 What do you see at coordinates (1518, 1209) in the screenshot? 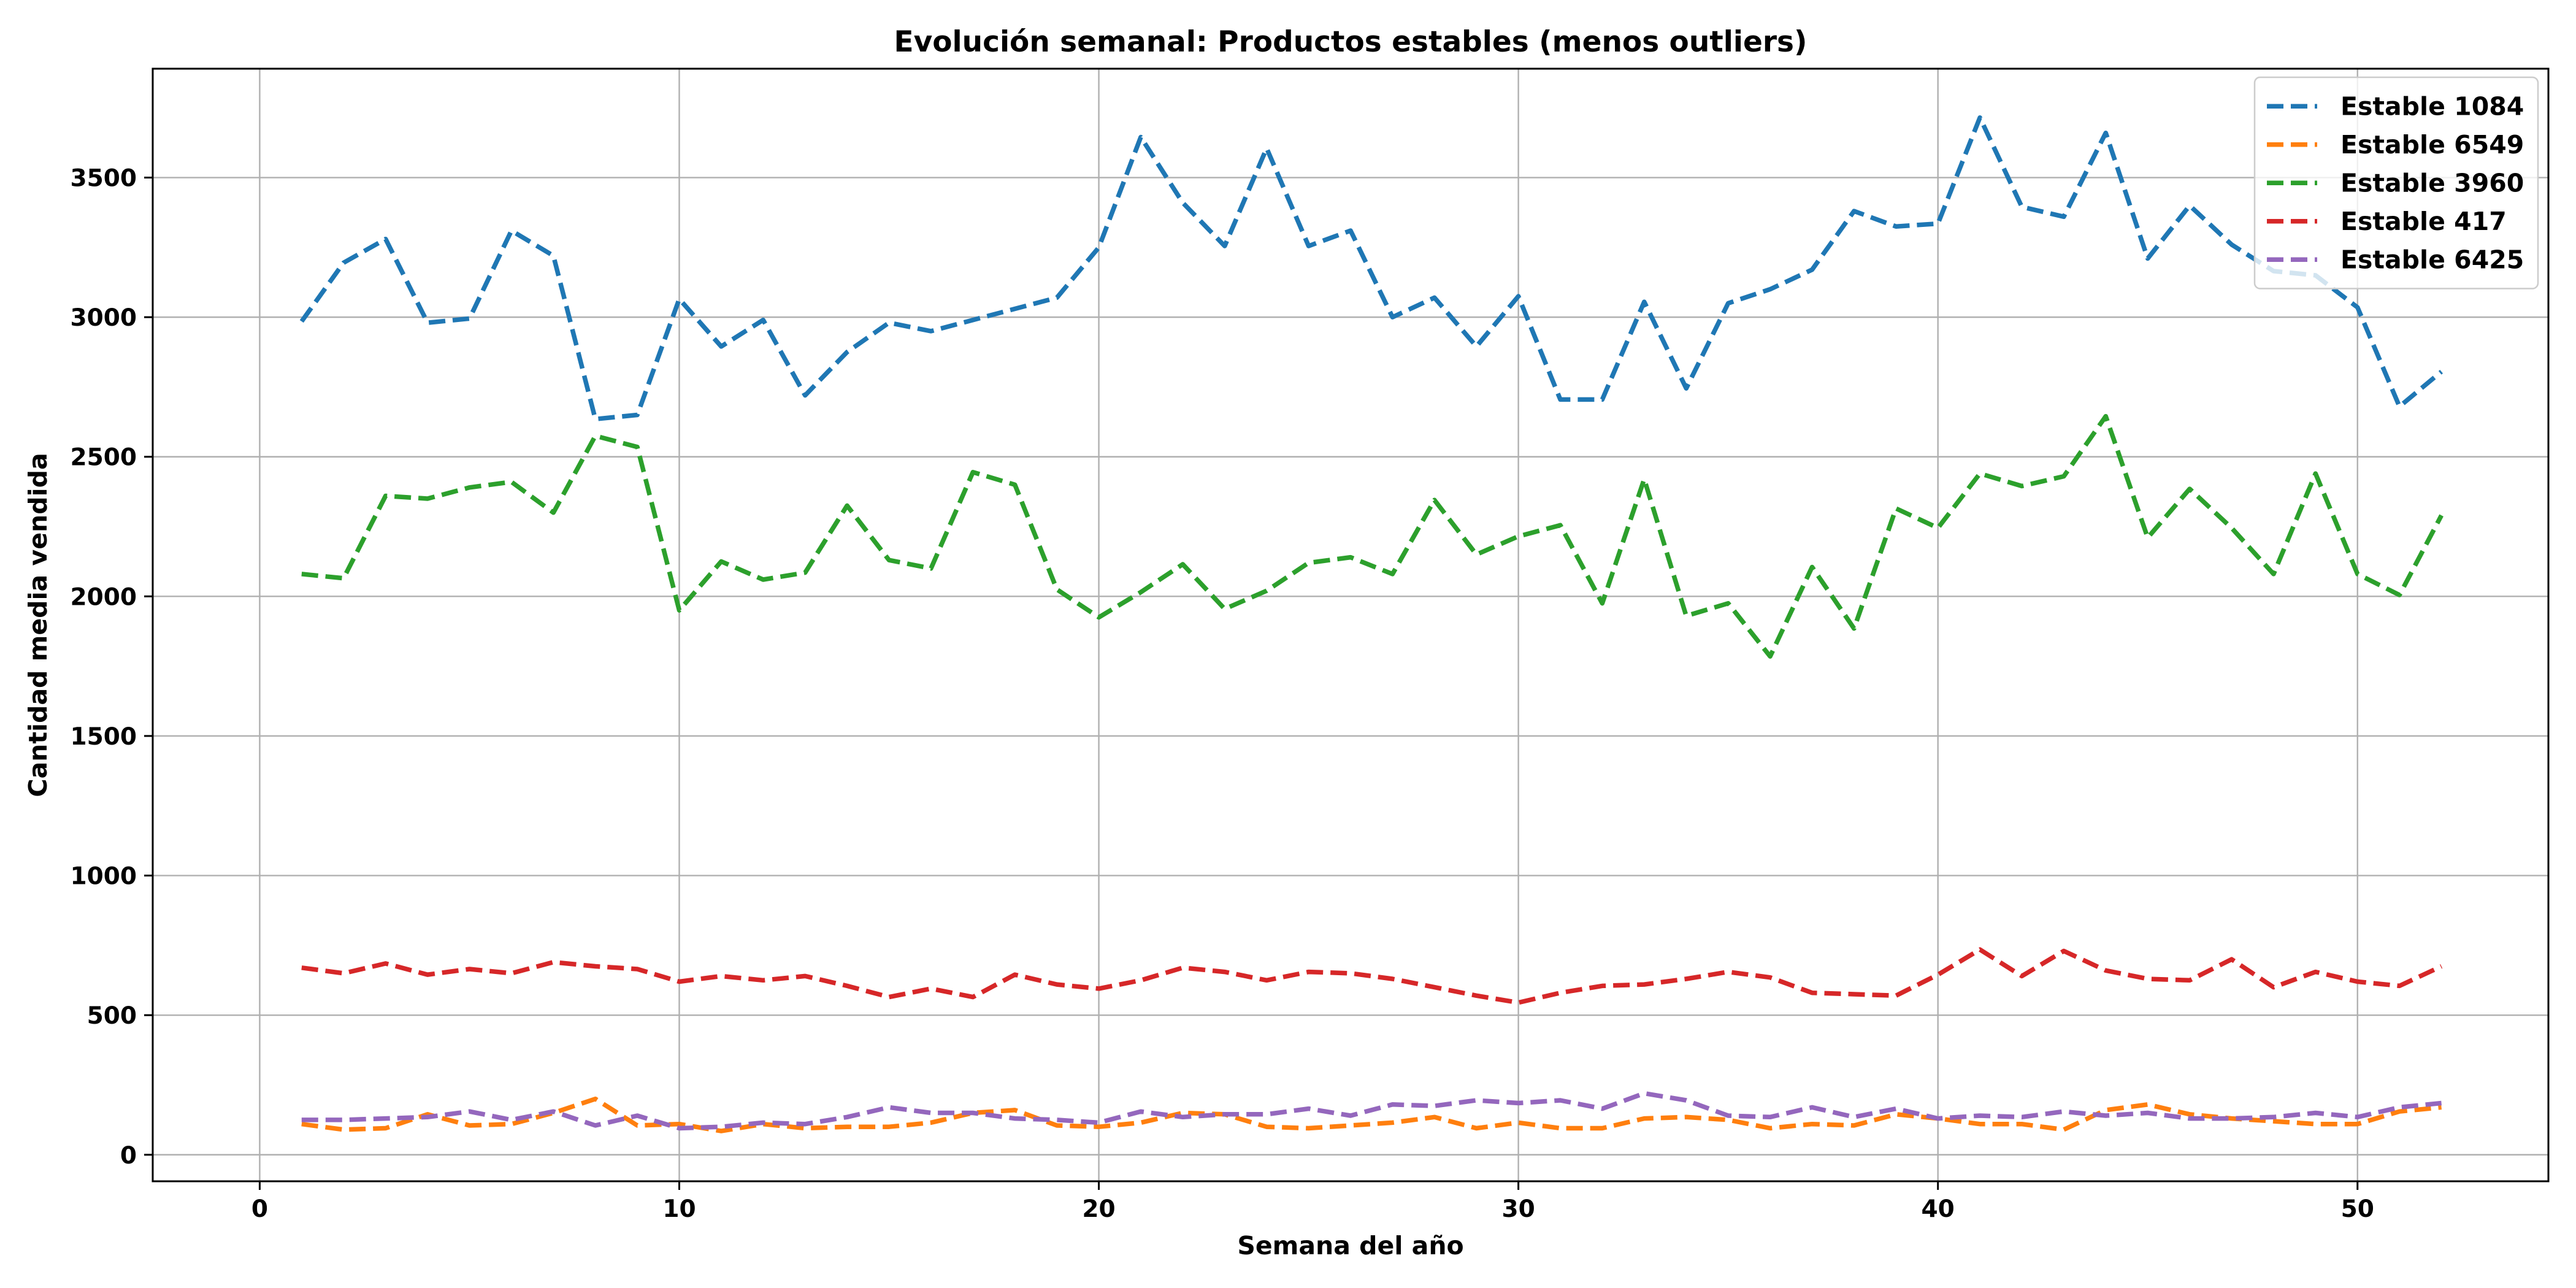
I see `x-tick-label: 30` at bounding box center [1518, 1209].